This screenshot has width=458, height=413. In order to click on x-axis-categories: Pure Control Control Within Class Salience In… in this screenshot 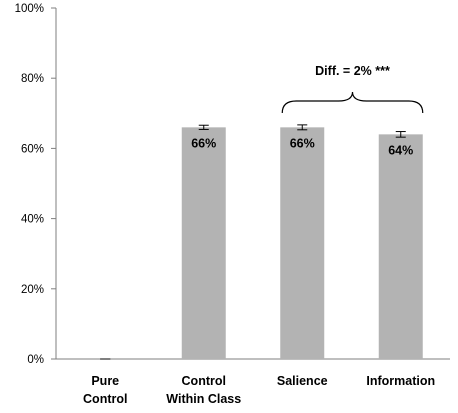, I will do `click(259, 390)`.